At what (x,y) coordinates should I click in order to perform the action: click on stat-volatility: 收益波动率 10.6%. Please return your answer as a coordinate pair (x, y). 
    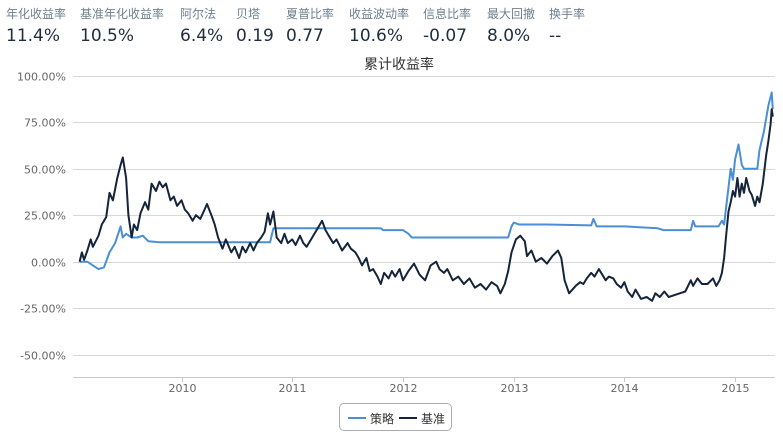
    Looking at the image, I should click on (379, 26).